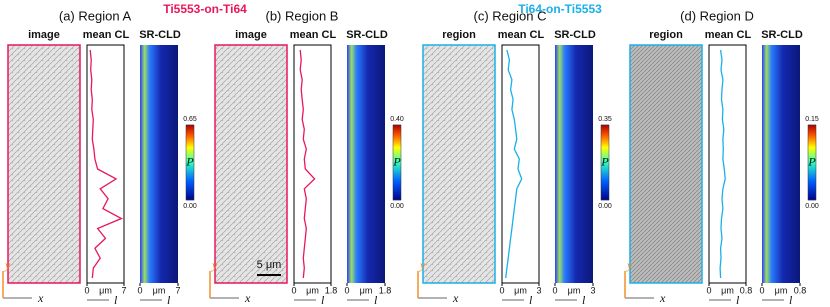 The image size is (830, 307). Describe the element at coordinates (717, 15) in the screenshot. I see `panel-title: (d) Region D` at that location.